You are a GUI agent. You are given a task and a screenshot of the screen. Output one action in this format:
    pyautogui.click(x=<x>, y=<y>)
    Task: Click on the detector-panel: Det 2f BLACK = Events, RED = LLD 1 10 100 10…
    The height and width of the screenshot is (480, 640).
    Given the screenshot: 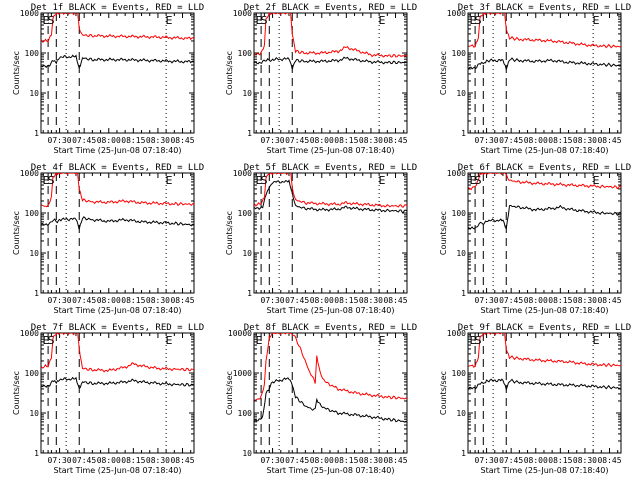 What is the action you would take?
    pyautogui.click(x=321, y=79)
    